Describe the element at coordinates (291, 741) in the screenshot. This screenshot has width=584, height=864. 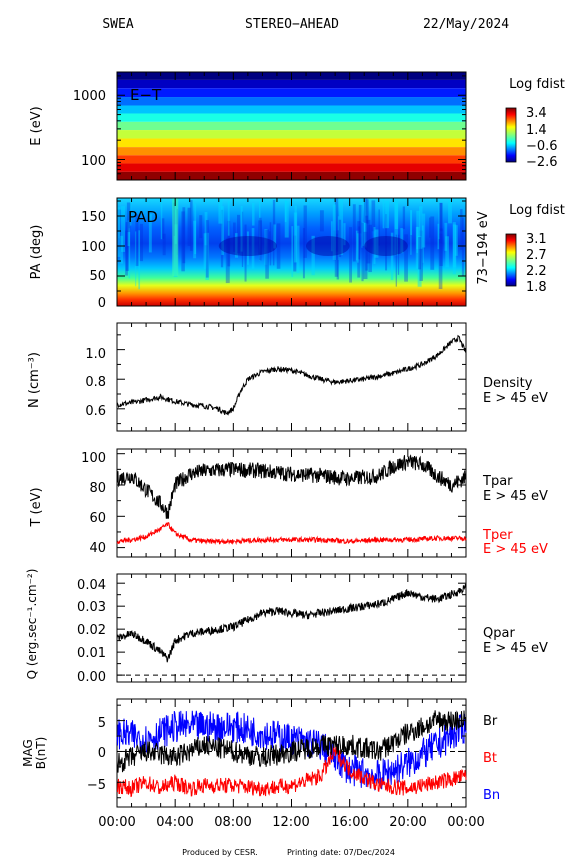
I see `br-series-line` at that location.